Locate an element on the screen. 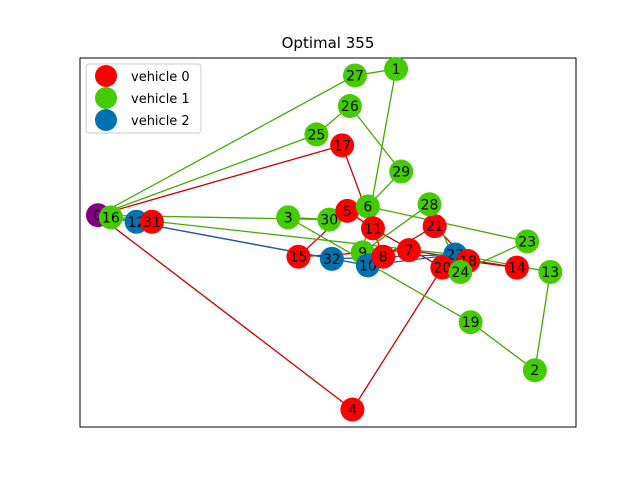 This screenshot has width=640, height=480. node-label-7: 7 is located at coordinates (408, 251).